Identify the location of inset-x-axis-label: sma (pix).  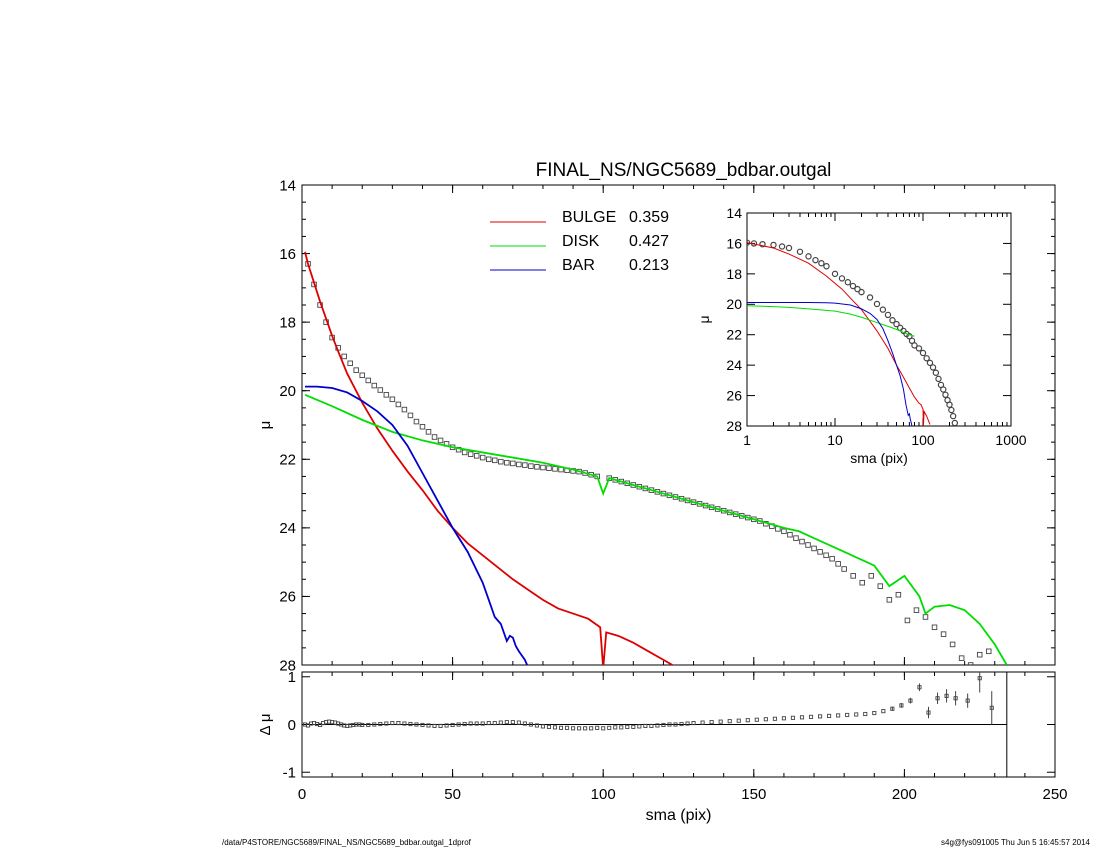
(879, 458).